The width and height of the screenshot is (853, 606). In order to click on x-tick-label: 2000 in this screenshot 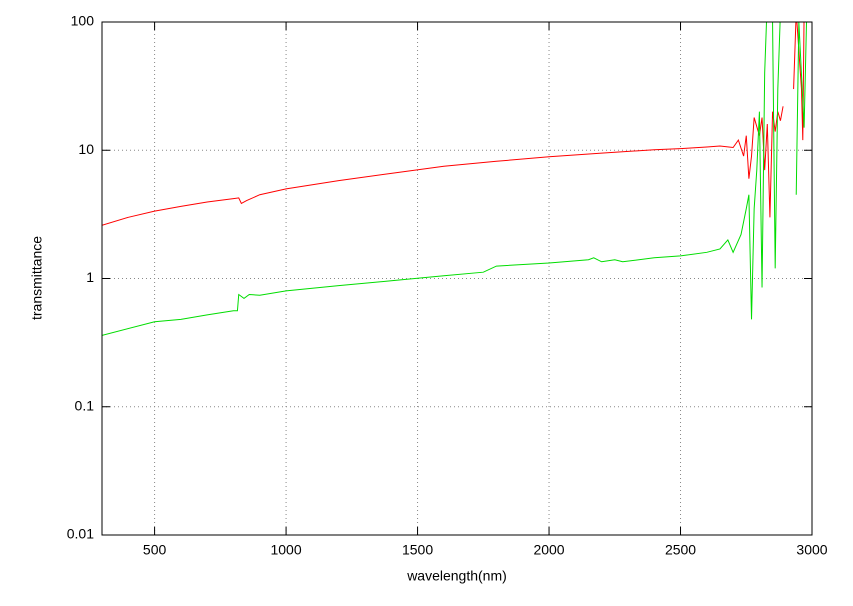, I will do `click(548, 550)`.